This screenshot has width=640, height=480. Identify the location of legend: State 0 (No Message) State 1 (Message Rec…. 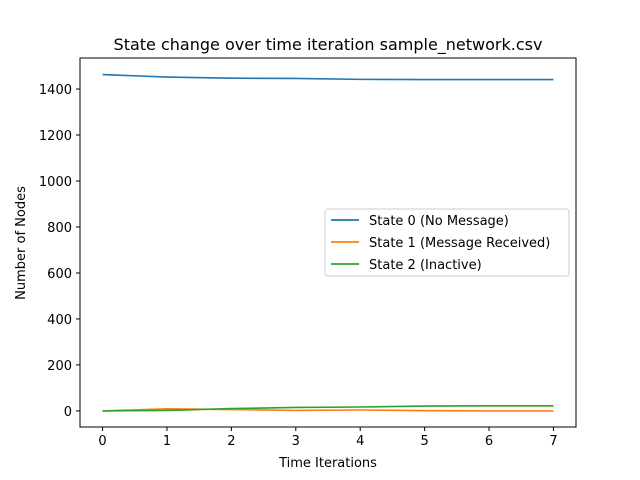
(447, 242).